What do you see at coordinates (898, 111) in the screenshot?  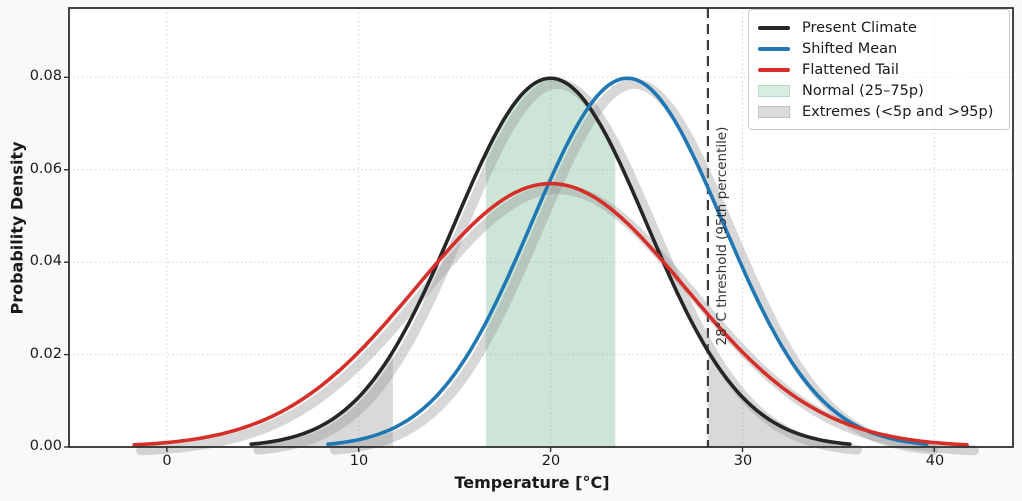 I see `legend-label: Extremes (<5p and >95p)` at bounding box center [898, 111].